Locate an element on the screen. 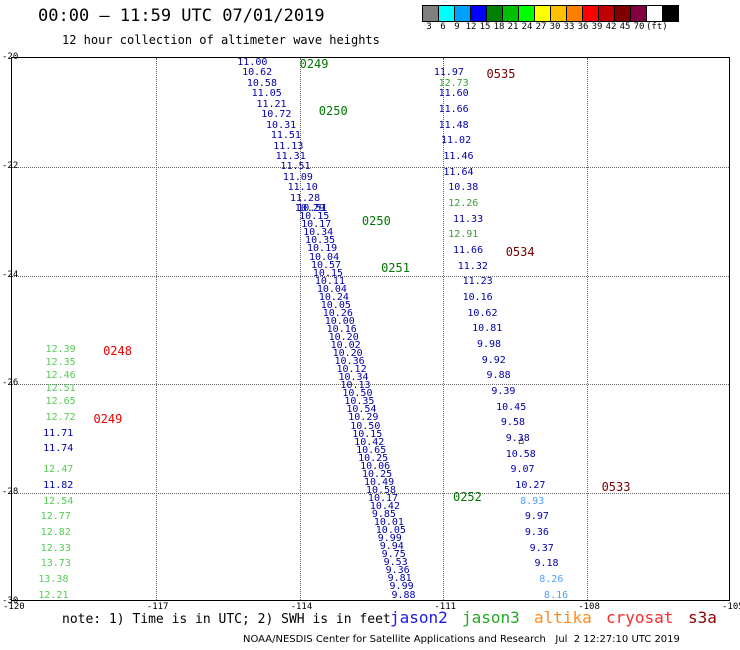  pass-time-label: 0249 is located at coordinates (314, 64).